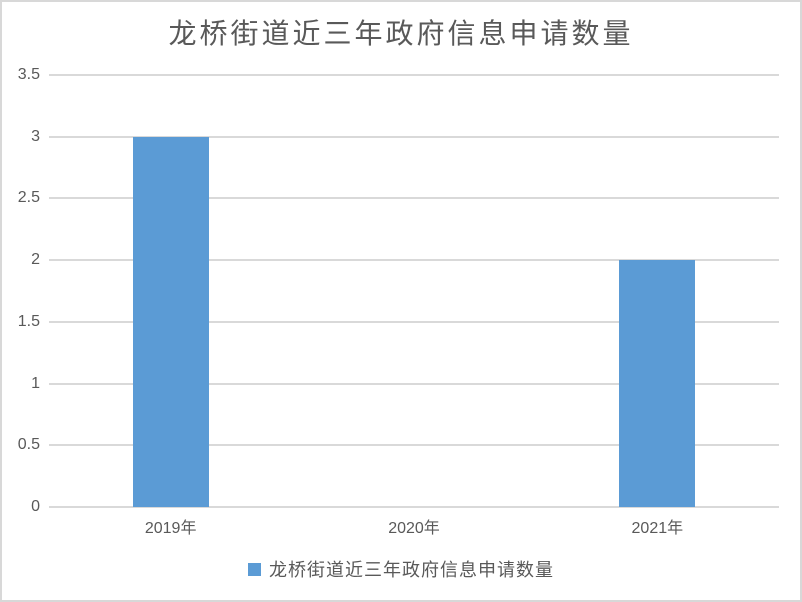  I want to click on x-tick-label: 2020年, so click(414, 528).